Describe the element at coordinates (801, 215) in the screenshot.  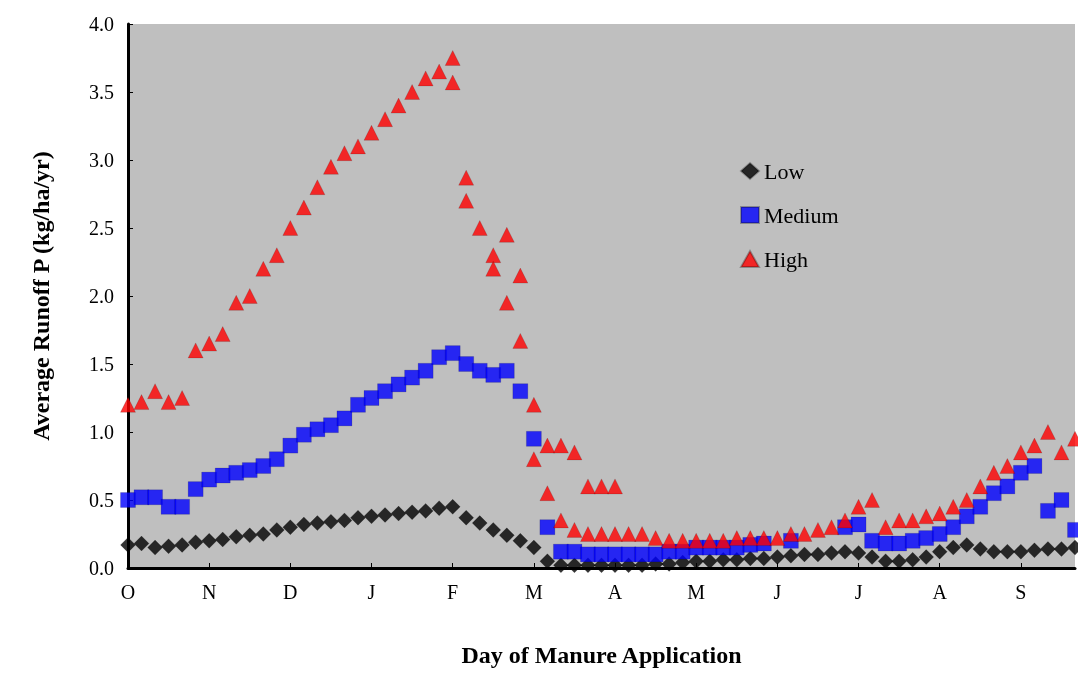
I see `legend-label: Medium` at that location.